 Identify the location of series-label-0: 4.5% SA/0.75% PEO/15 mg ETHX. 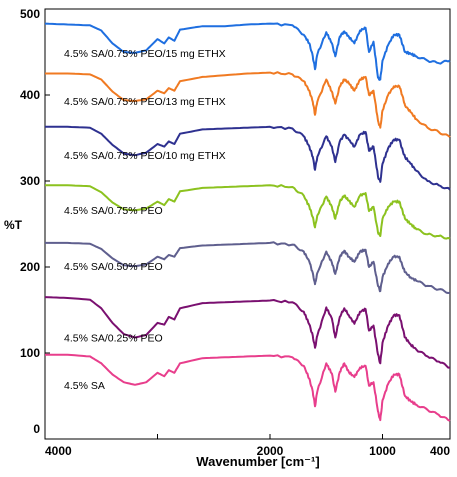
(145, 54).